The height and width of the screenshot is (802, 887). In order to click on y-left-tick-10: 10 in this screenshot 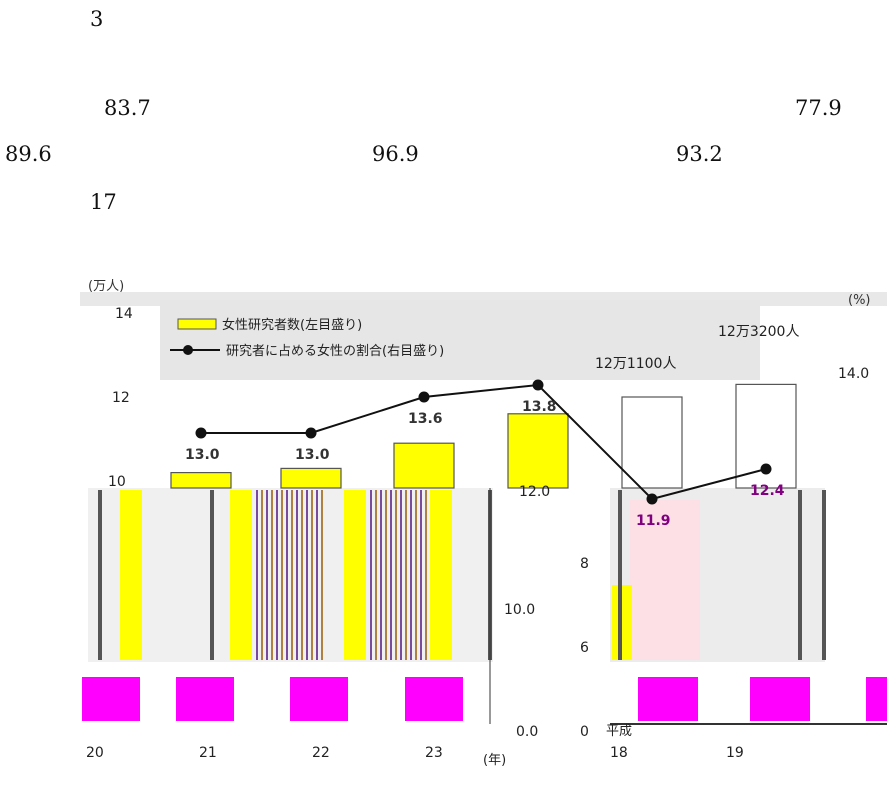, I will do `click(117, 482)`.